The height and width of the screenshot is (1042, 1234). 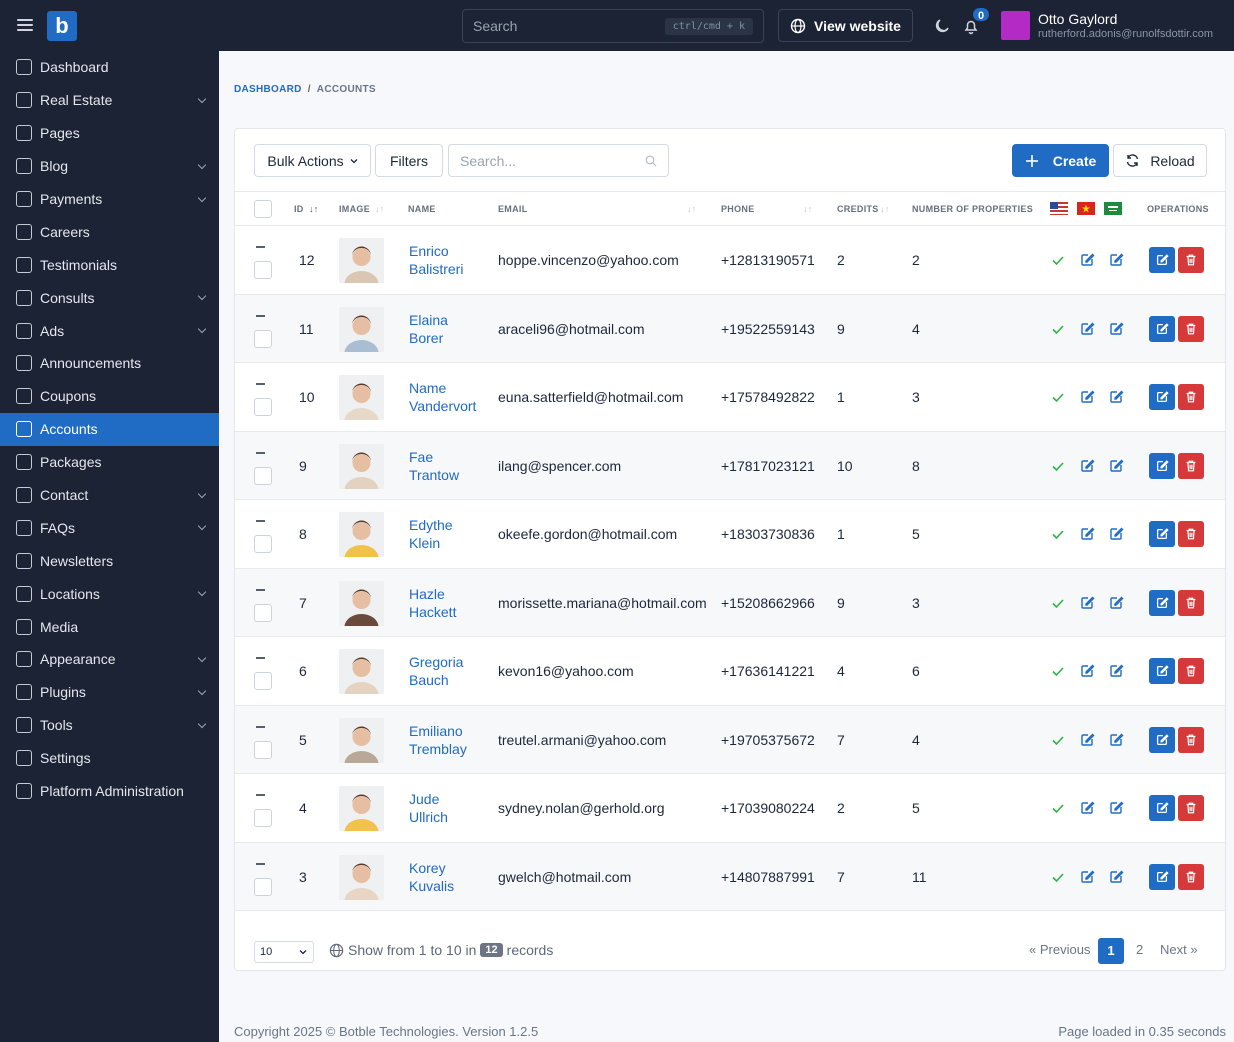 What do you see at coordinates (942, 26) in the screenshot?
I see `moon-icon` at bounding box center [942, 26].